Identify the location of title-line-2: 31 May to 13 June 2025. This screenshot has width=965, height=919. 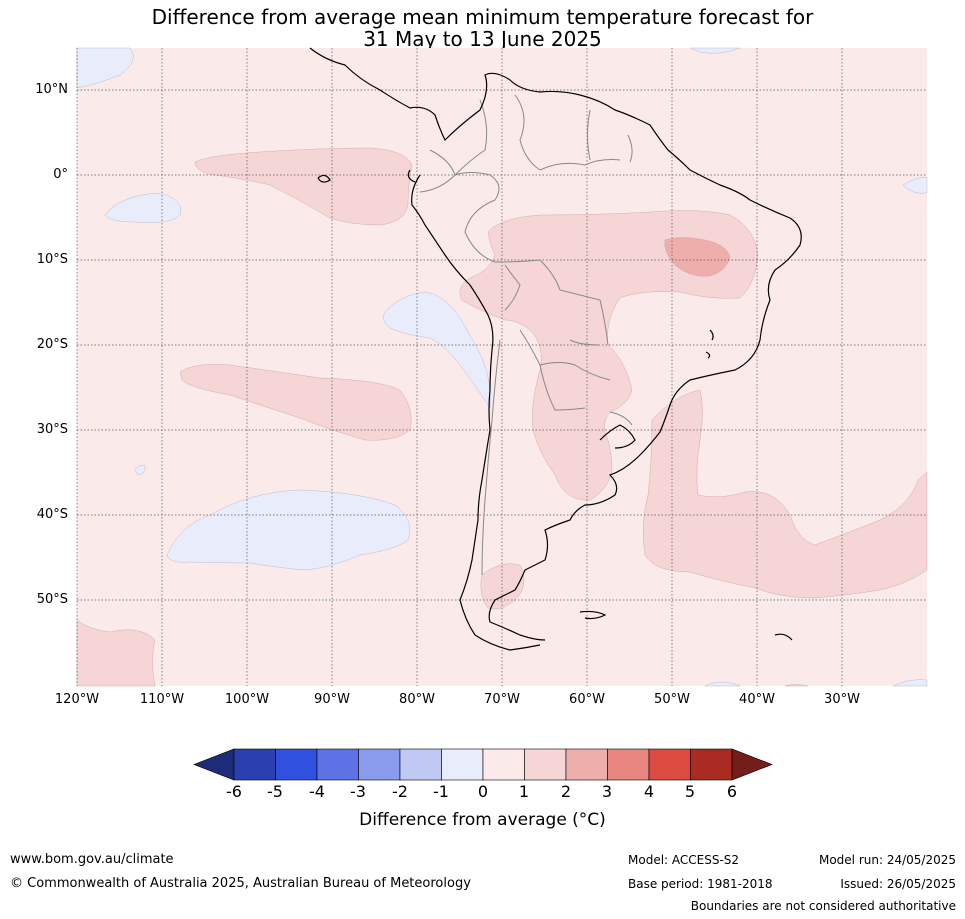
(482, 39).